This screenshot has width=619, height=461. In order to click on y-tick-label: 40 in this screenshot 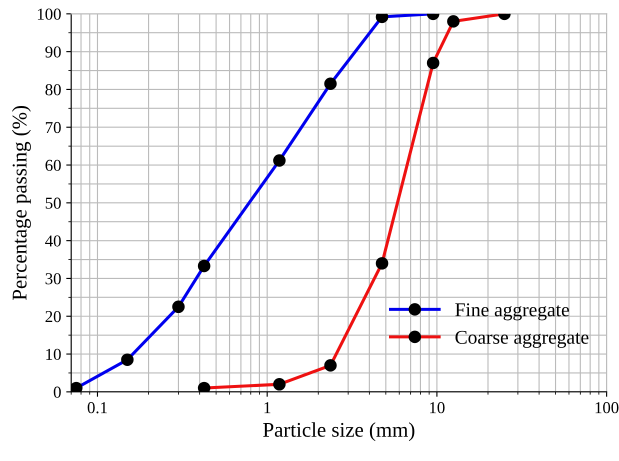, I will do `click(53, 241)`.